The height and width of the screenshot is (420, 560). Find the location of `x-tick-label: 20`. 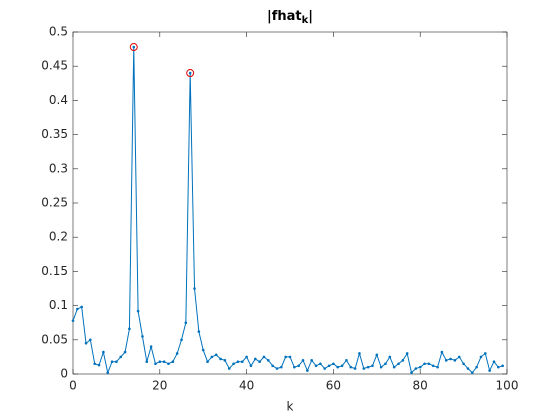

x-tick-label: 20 is located at coordinates (159, 386).